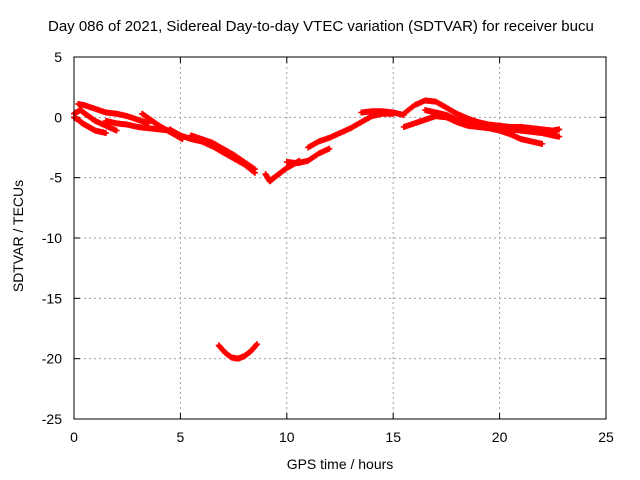  I want to click on x-tick-label: 5, so click(181, 437).